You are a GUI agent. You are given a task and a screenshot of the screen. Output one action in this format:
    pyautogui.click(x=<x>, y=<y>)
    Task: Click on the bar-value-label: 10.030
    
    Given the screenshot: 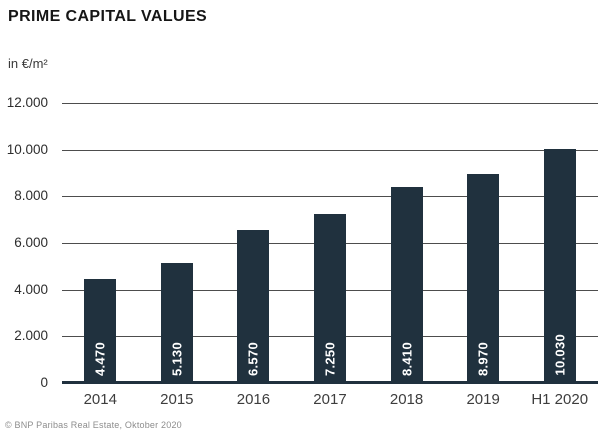 What is the action you would take?
    pyautogui.click(x=560, y=355)
    